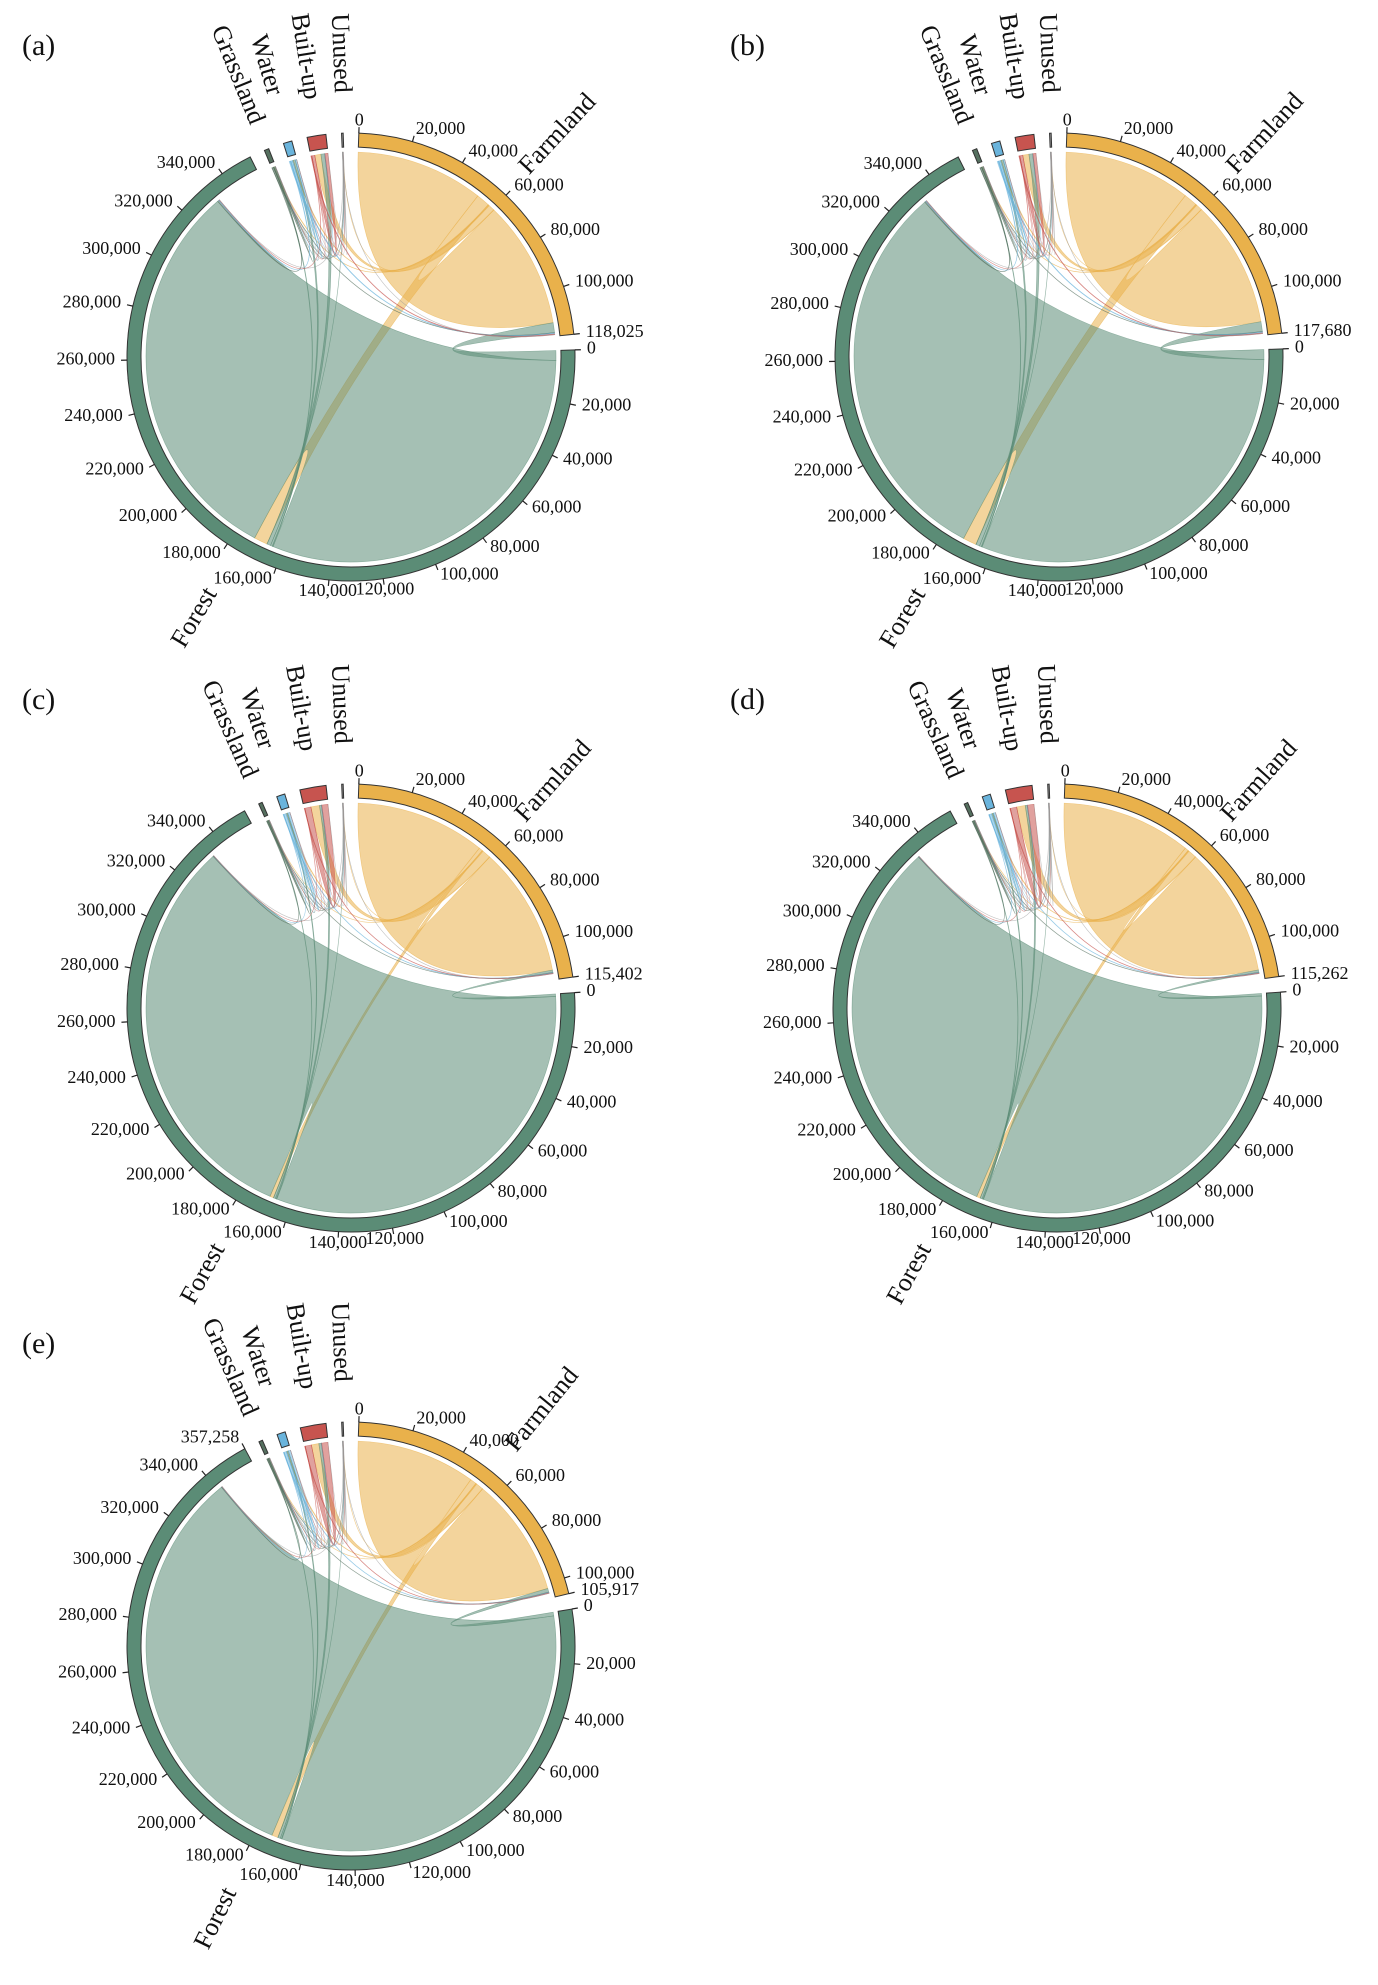 The image size is (1378, 1985). I want to click on group-name: Unused, so click(1050, 53).